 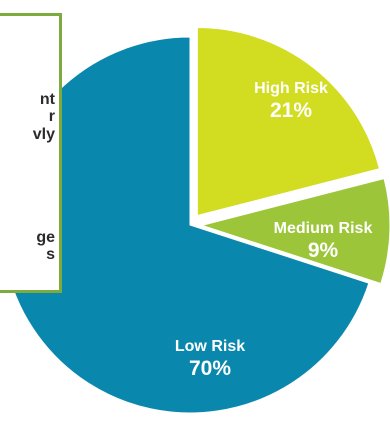 I want to click on slice-label-high-risk: High Risk, so click(x=291, y=88).